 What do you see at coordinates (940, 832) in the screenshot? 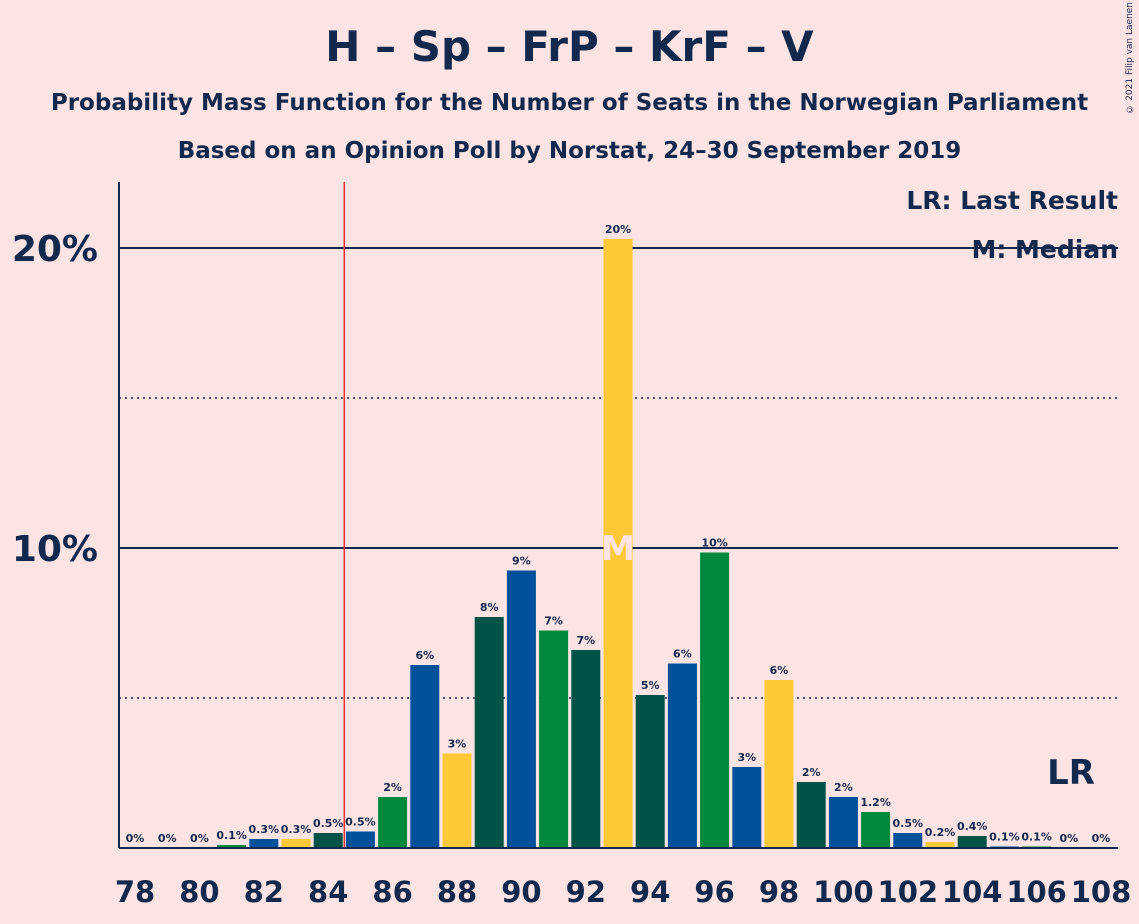
I see `bar-value-label: 0.2%` at bounding box center [940, 832].